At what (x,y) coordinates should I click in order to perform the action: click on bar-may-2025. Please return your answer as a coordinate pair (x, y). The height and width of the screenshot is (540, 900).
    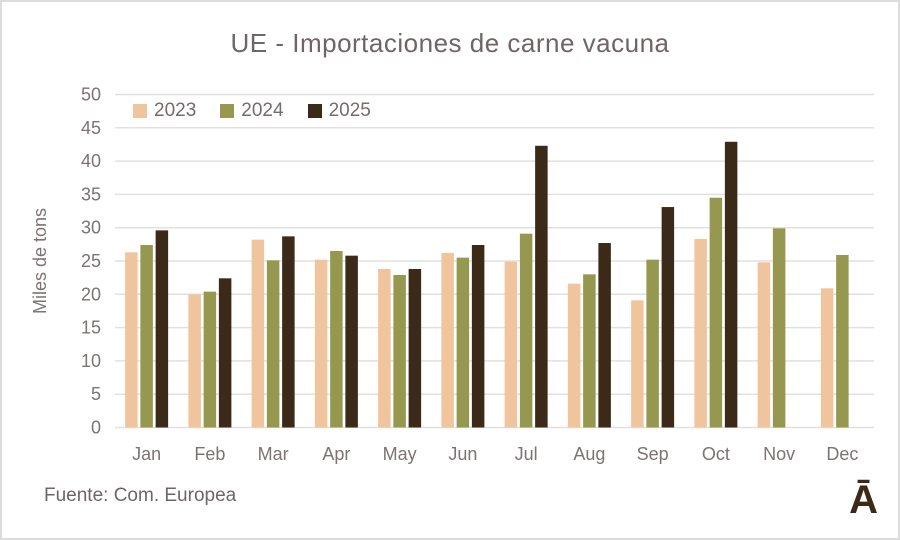
    Looking at the image, I should click on (415, 348).